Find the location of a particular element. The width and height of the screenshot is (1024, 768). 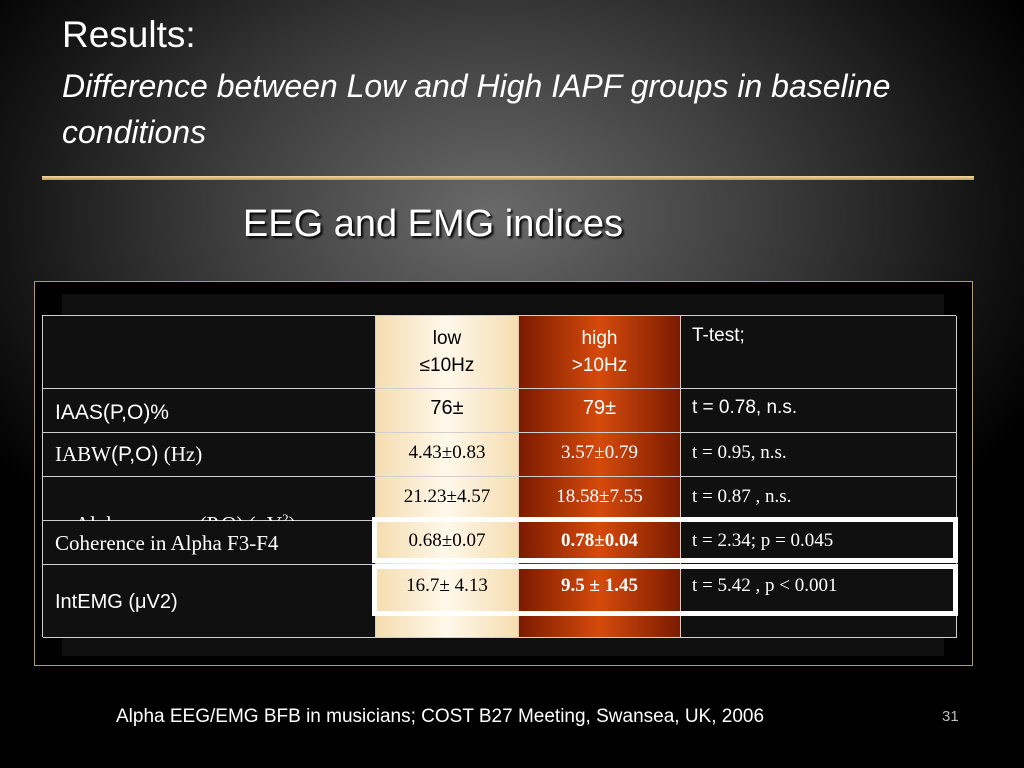

row-iabw-ttest: t = 0.95, n.s. is located at coordinates (819, 455).